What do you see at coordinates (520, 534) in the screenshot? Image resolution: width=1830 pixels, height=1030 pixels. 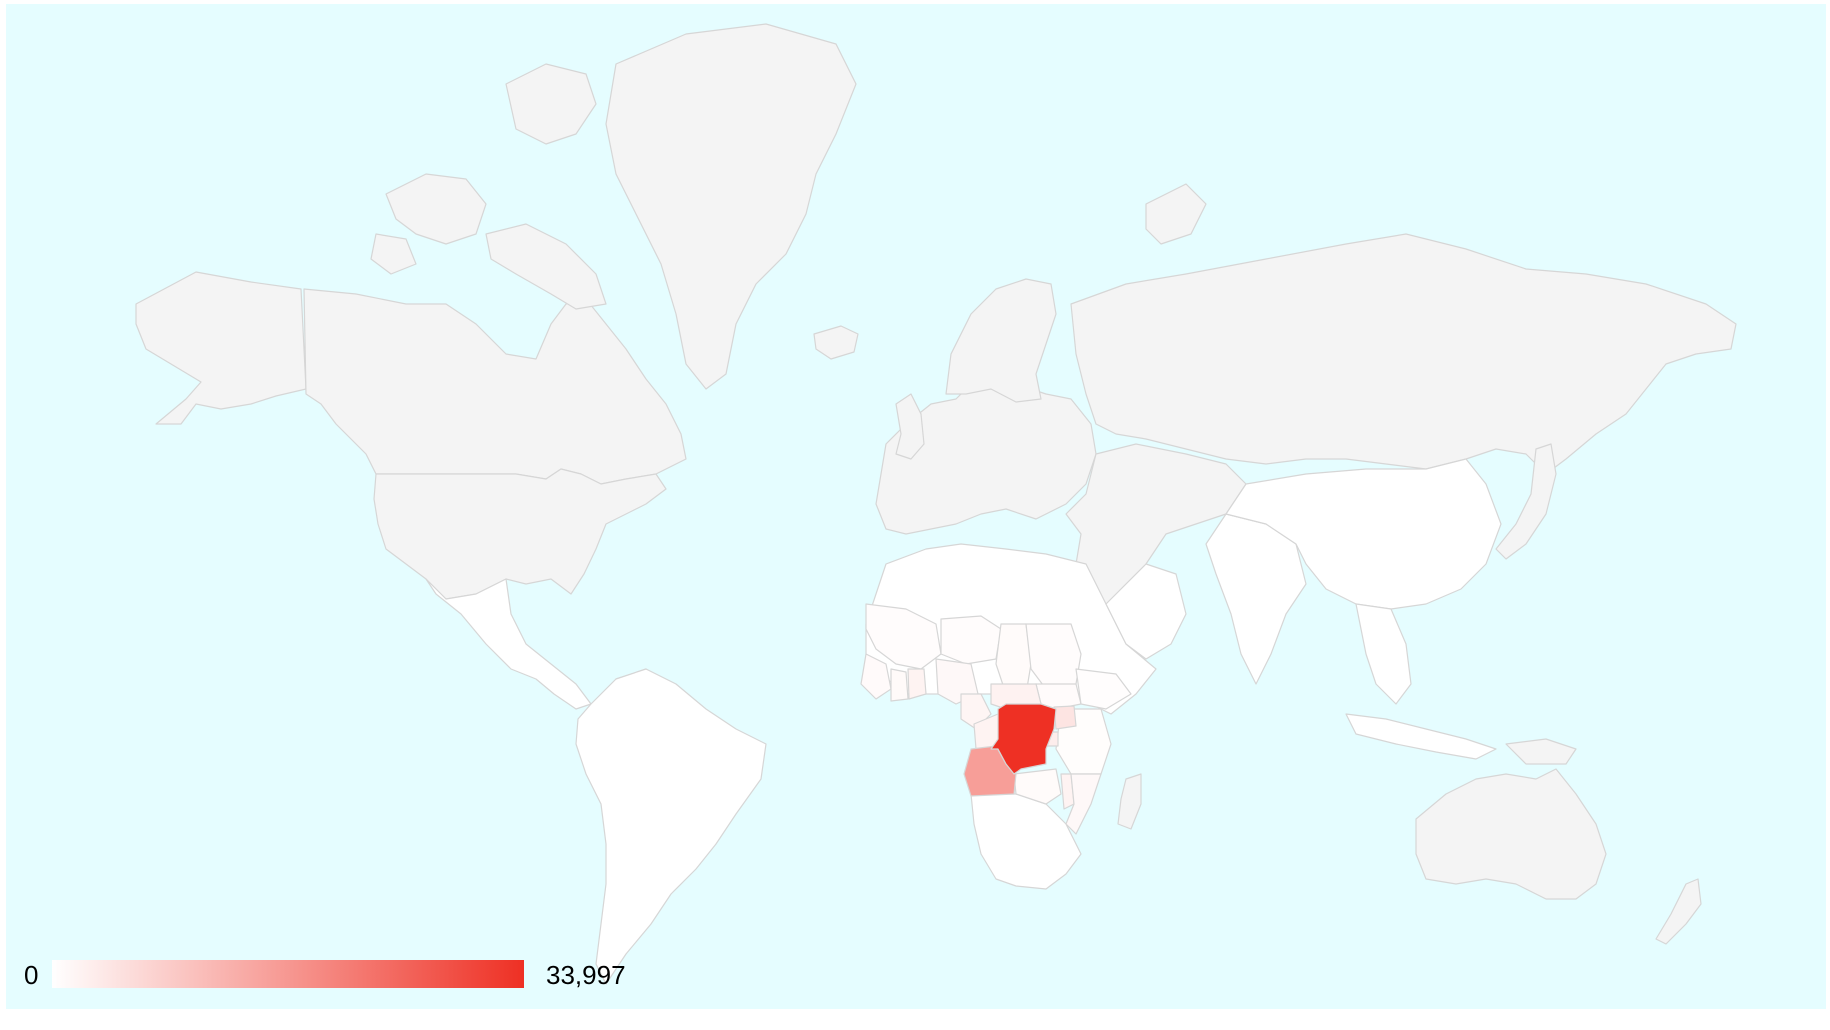 I see `region-usa` at bounding box center [520, 534].